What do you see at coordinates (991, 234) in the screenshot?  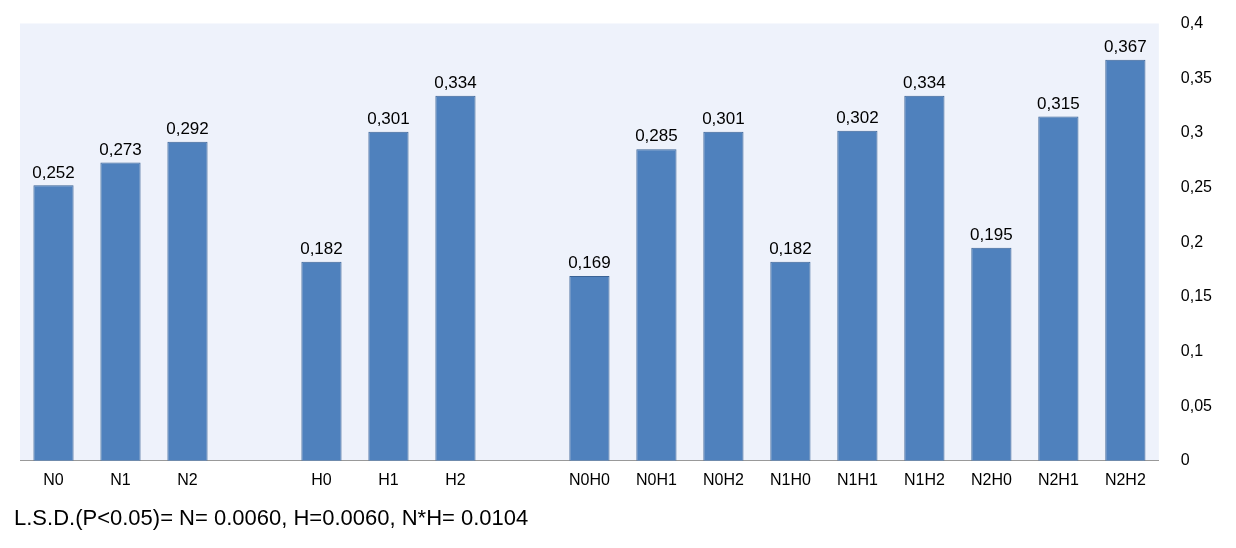 I see `data-label: 0,195` at bounding box center [991, 234].